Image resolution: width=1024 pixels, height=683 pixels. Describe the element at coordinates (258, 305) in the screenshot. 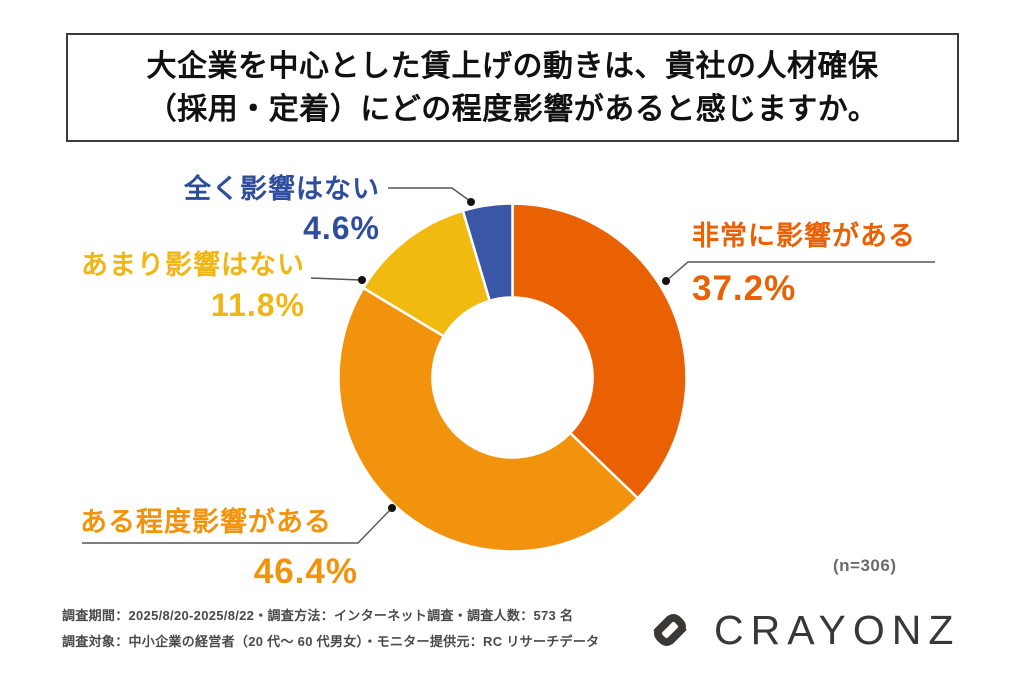

I see `callout-not-much-affected-value: 11.8%` at that location.